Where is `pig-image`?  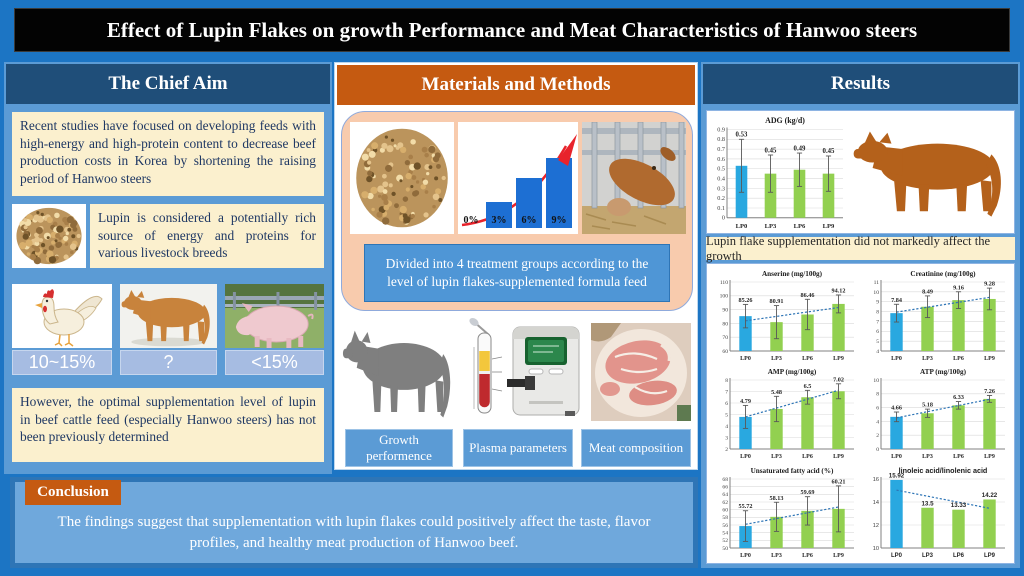 pig-image is located at coordinates (274, 316).